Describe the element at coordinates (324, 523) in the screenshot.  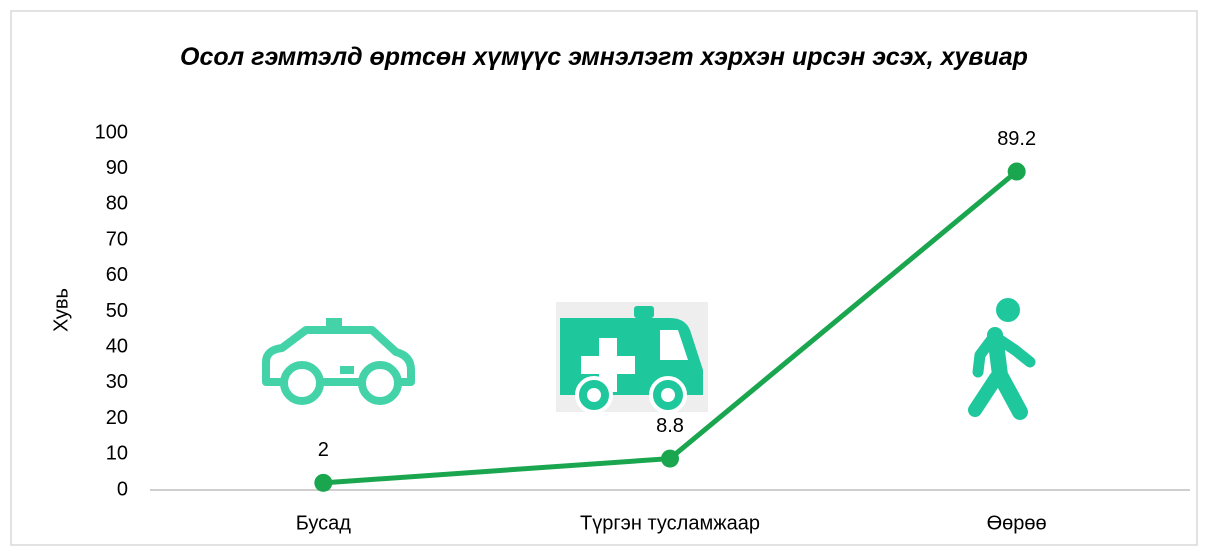
I see `x-tick-label: Бусад` at that location.